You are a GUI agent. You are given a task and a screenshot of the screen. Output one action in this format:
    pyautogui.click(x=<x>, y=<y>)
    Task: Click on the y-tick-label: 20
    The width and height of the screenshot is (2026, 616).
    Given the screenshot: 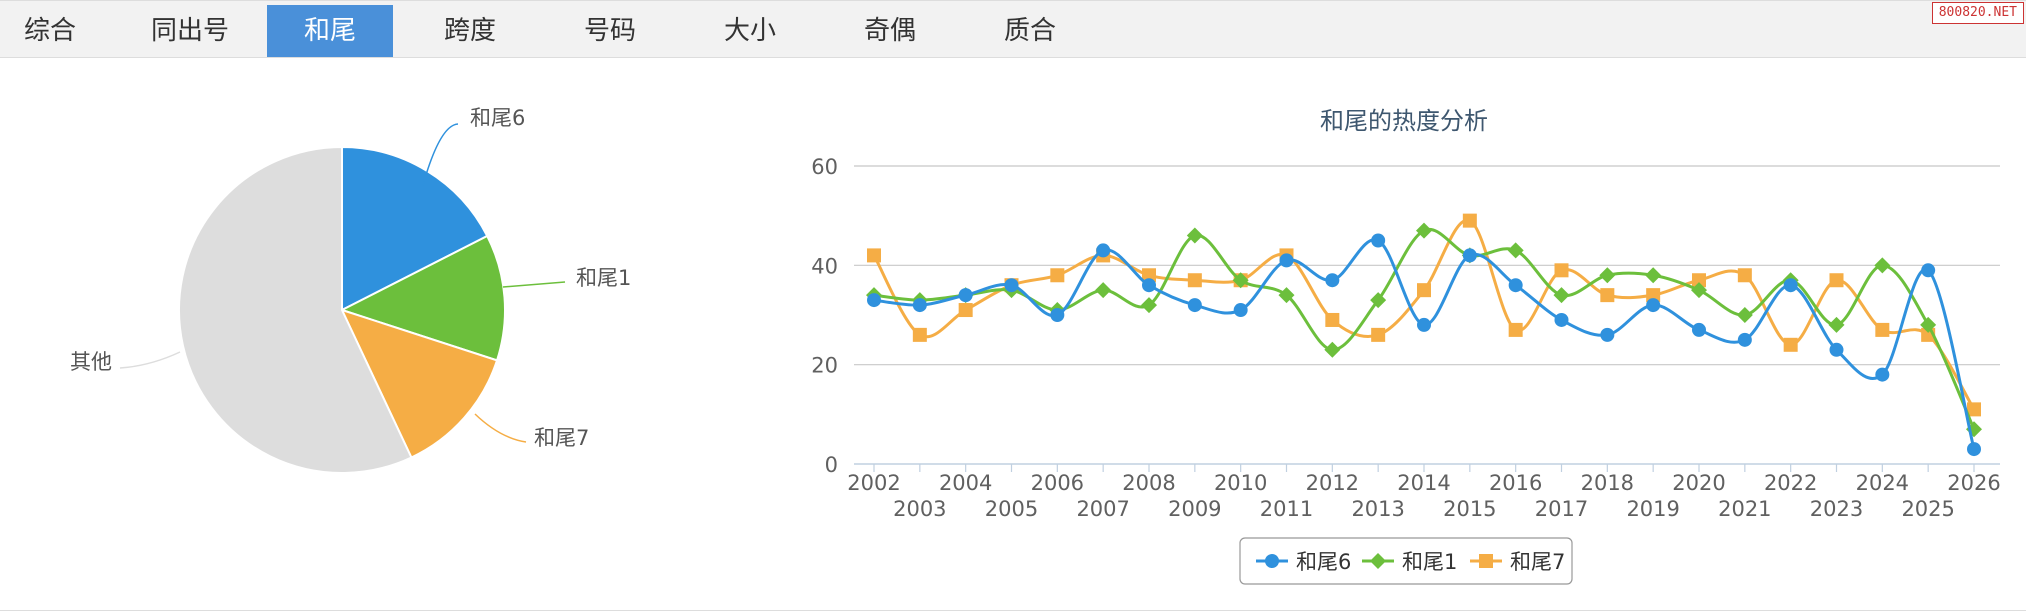 What is the action you would take?
    pyautogui.click(x=824, y=366)
    